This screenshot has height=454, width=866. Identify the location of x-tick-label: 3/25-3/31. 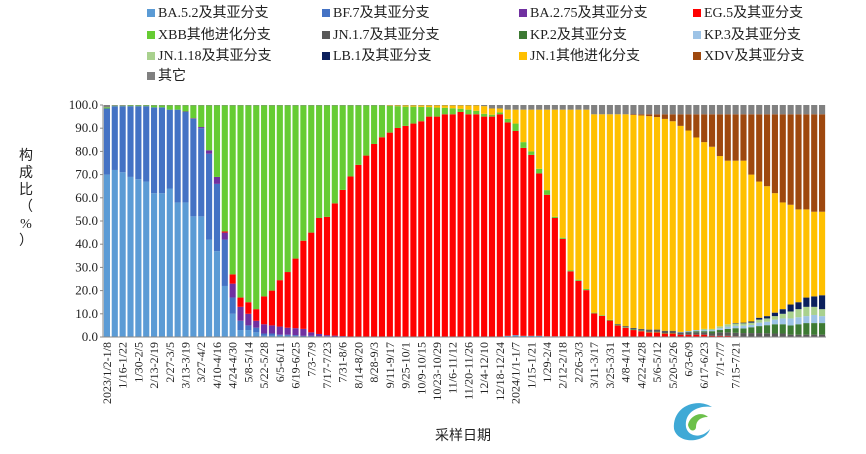
(610, 365).